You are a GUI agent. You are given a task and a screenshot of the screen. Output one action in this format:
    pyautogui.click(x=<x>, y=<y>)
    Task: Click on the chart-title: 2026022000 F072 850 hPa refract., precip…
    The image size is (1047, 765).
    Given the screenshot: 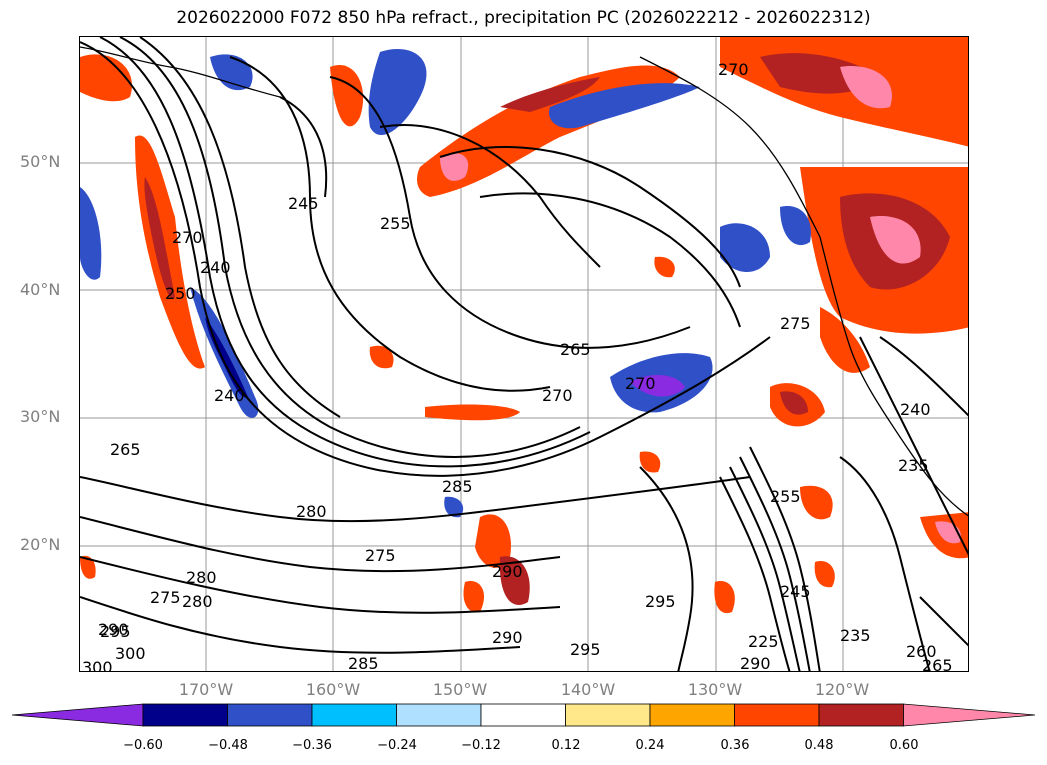 What is the action you would take?
    pyautogui.click(x=523, y=18)
    